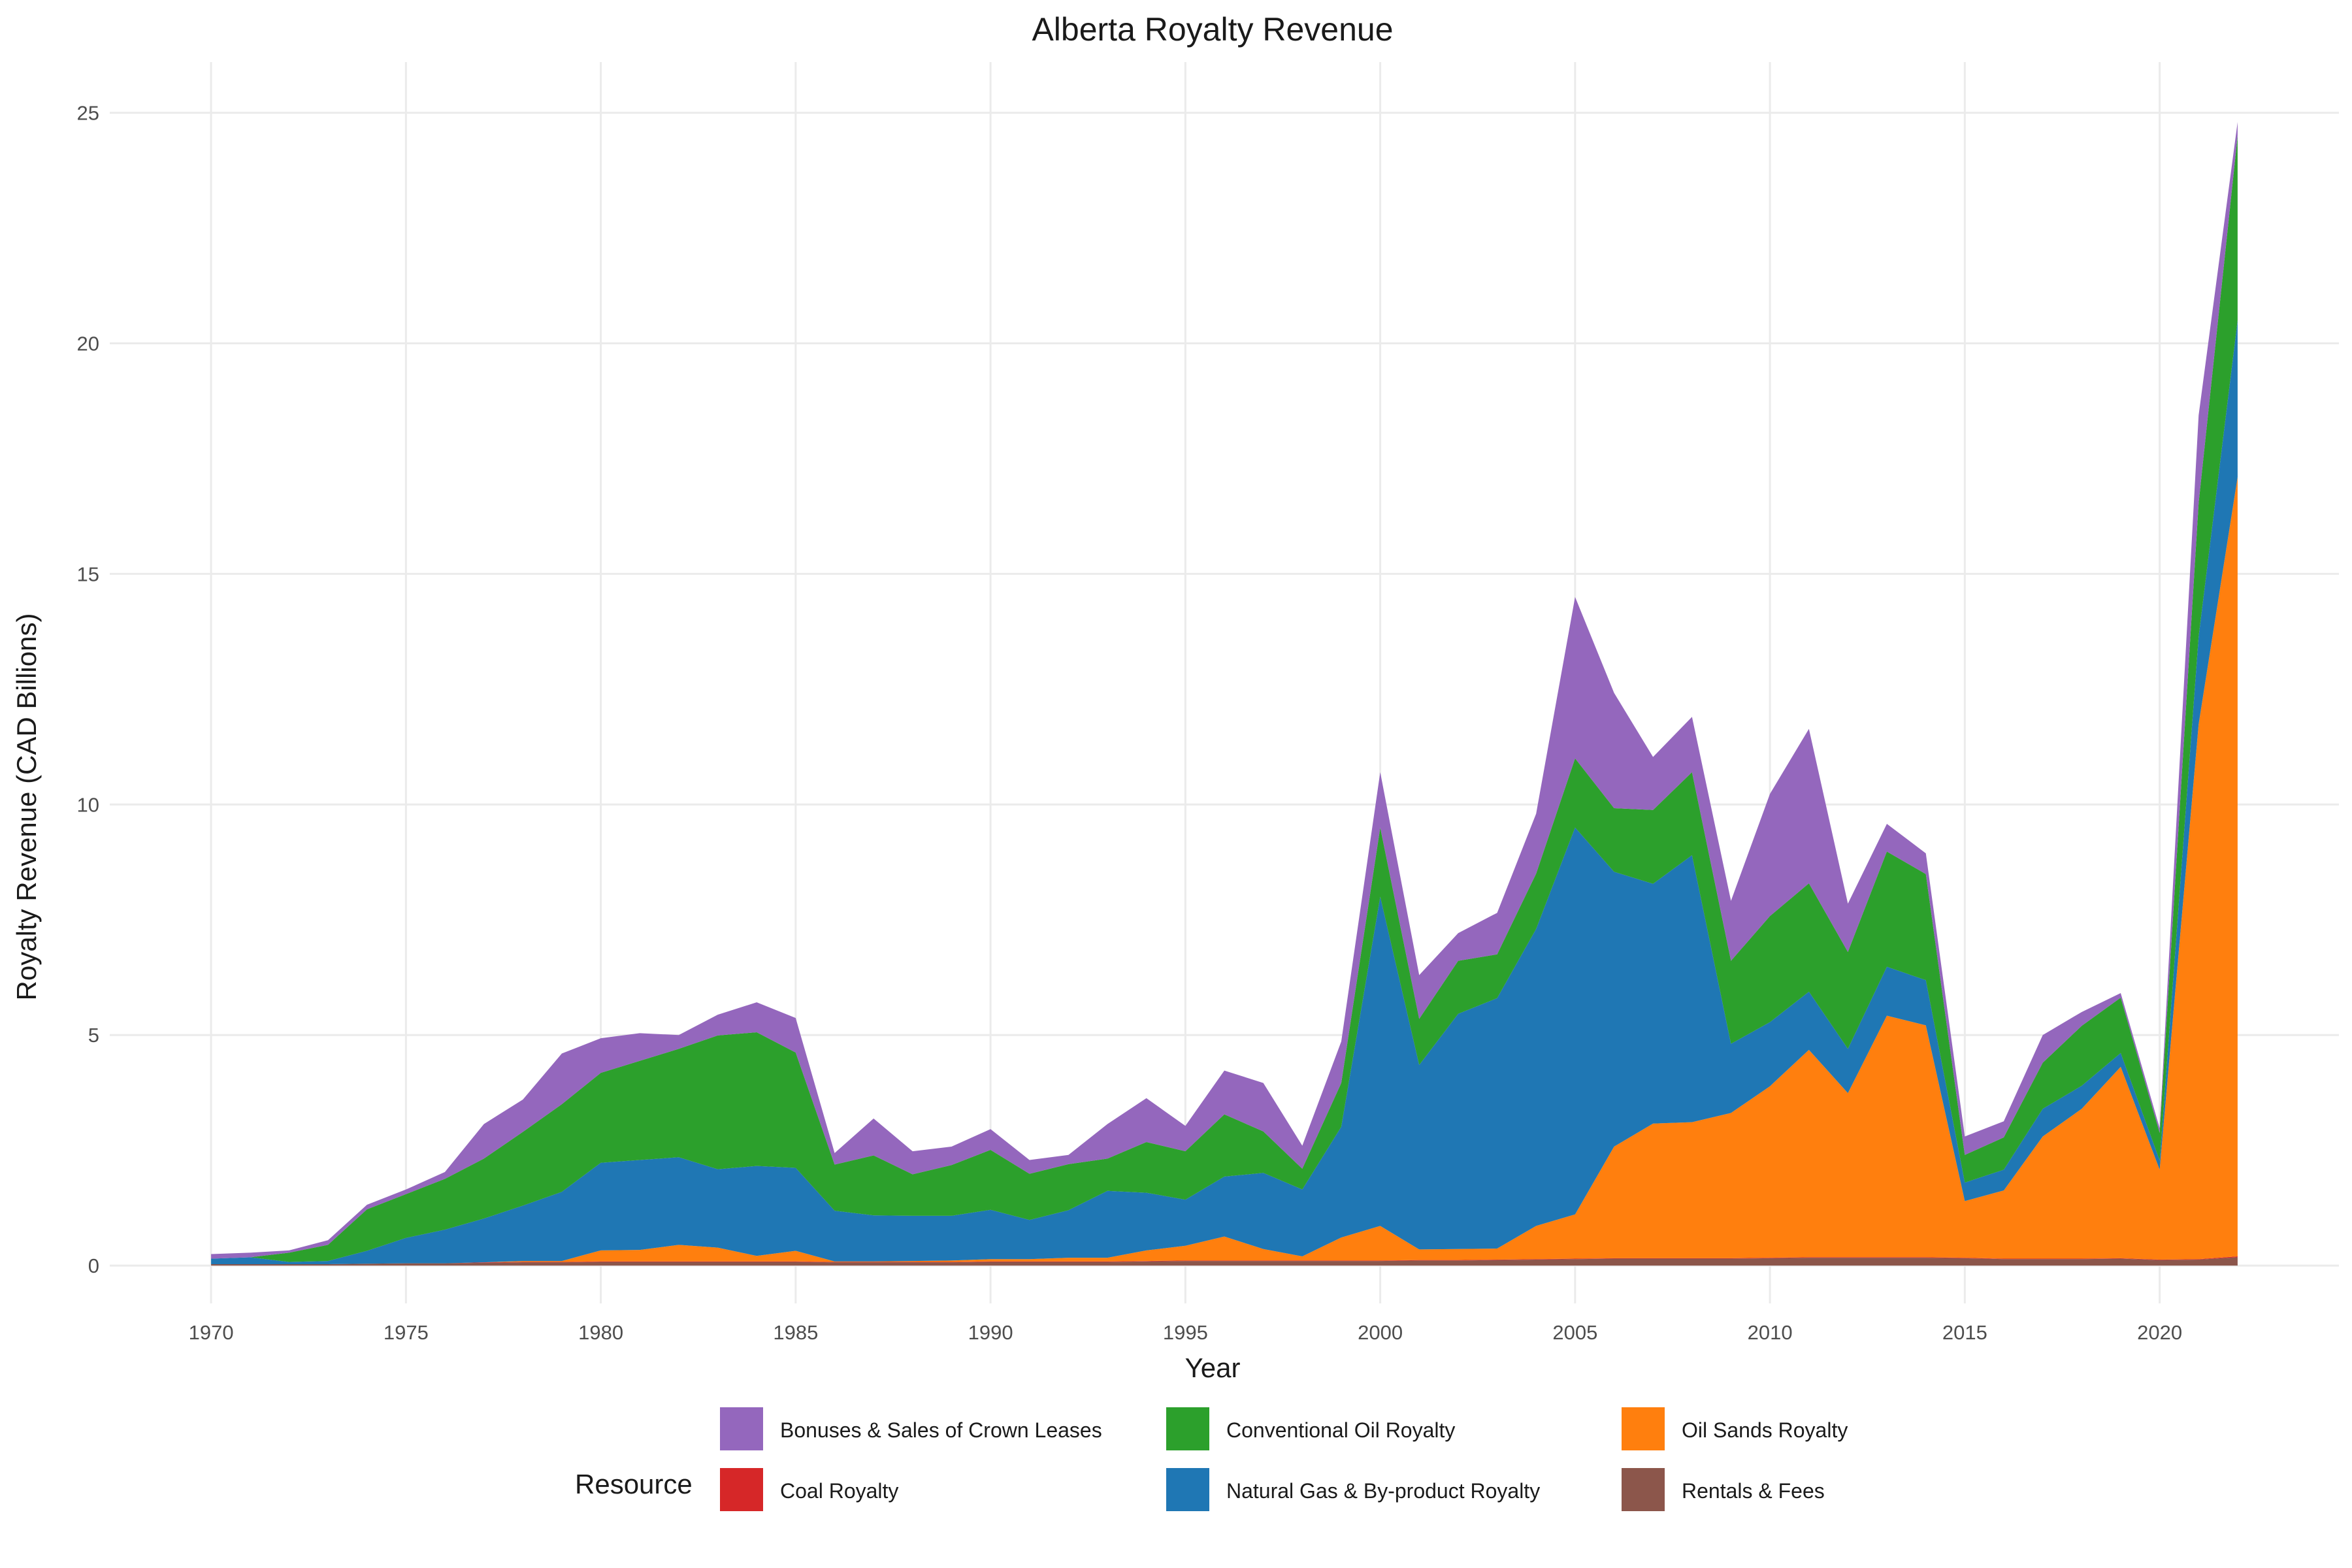 The height and width of the screenshot is (1568, 2352). I want to click on y-tick-label: 10, so click(88, 804).